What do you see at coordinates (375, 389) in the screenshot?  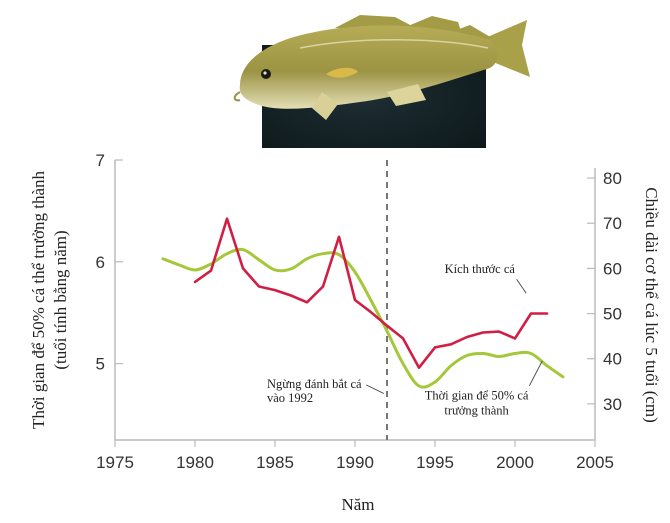 I see `fishing-ban-label-pointer` at bounding box center [375, 389].